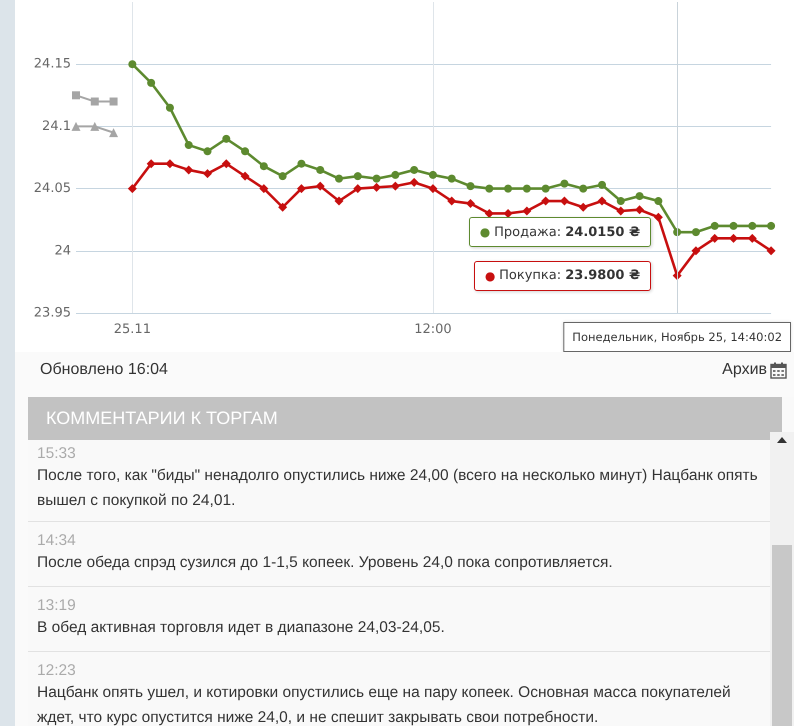 The width and height of the screenshot is (794, 726). I want to click on y-tick-label: 24, so click(62, 250).